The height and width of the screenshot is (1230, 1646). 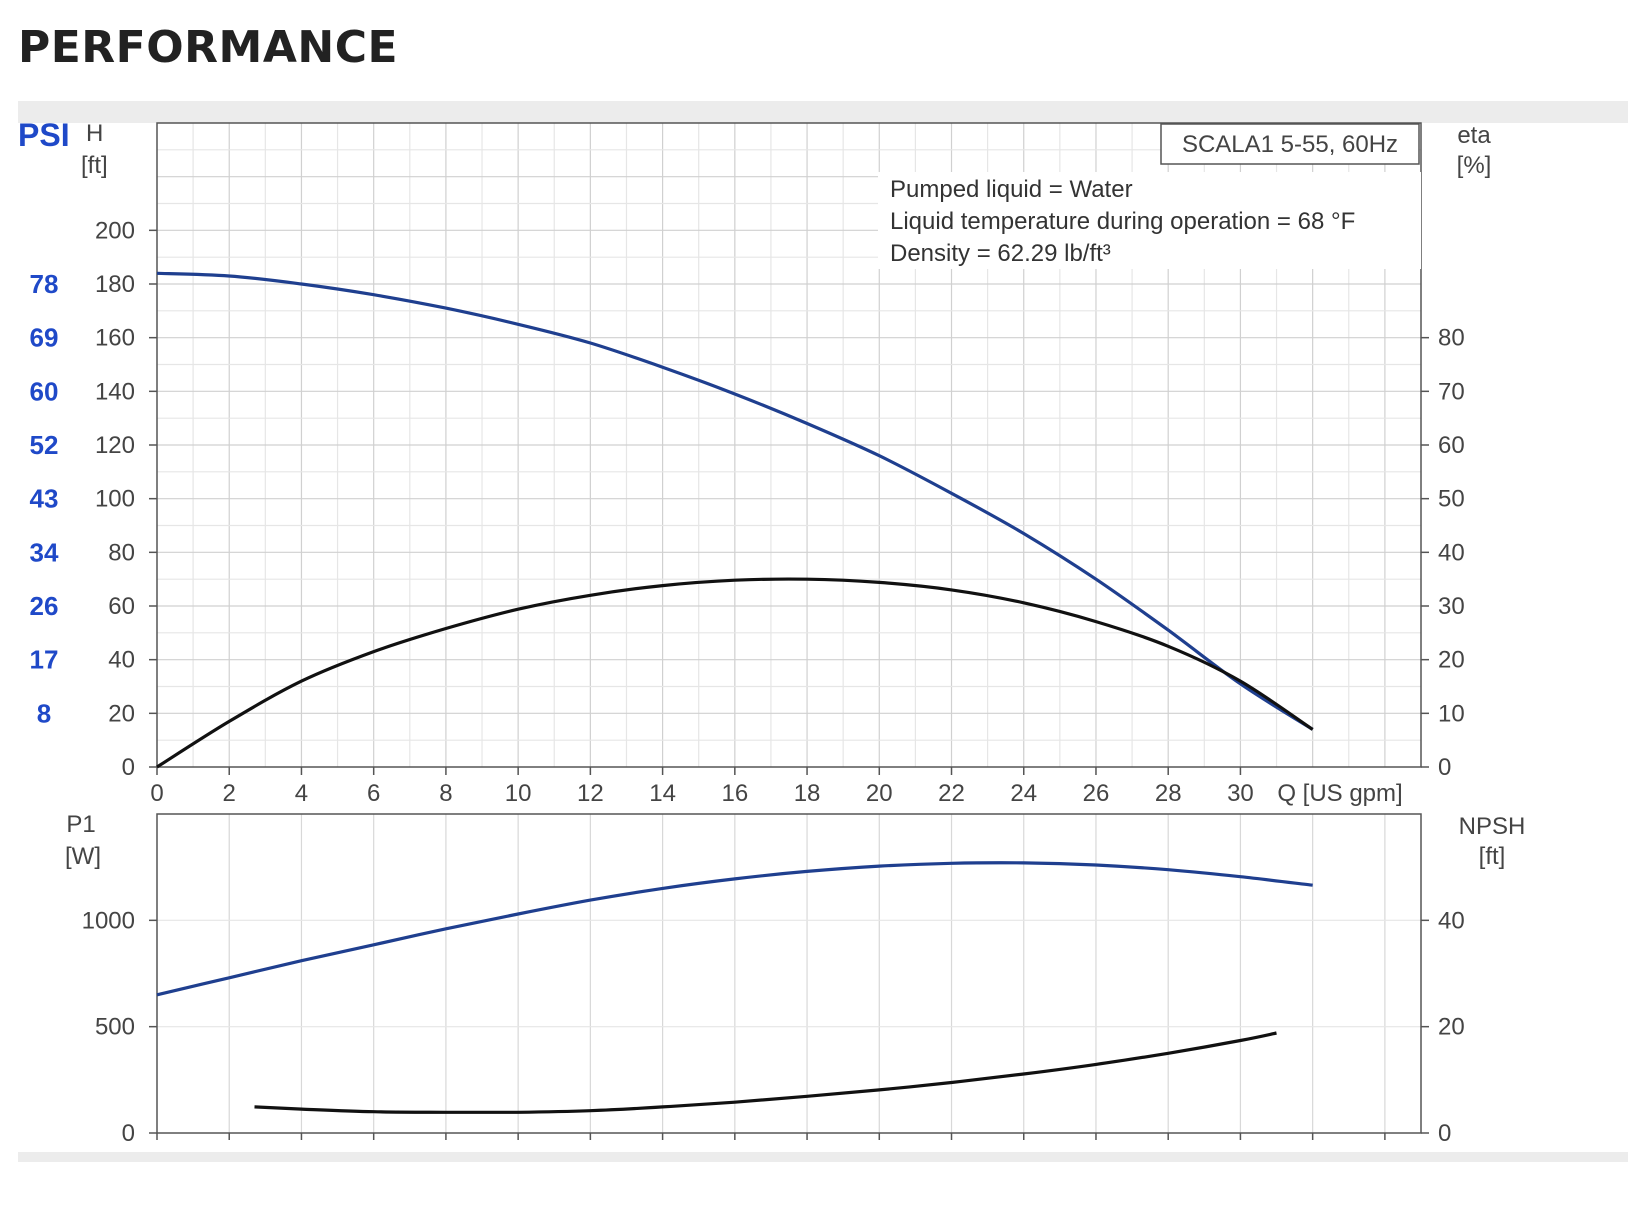 I want to click on chart-title: SCALA1 5-55, 60Hz, so click(x=1290, y=144).